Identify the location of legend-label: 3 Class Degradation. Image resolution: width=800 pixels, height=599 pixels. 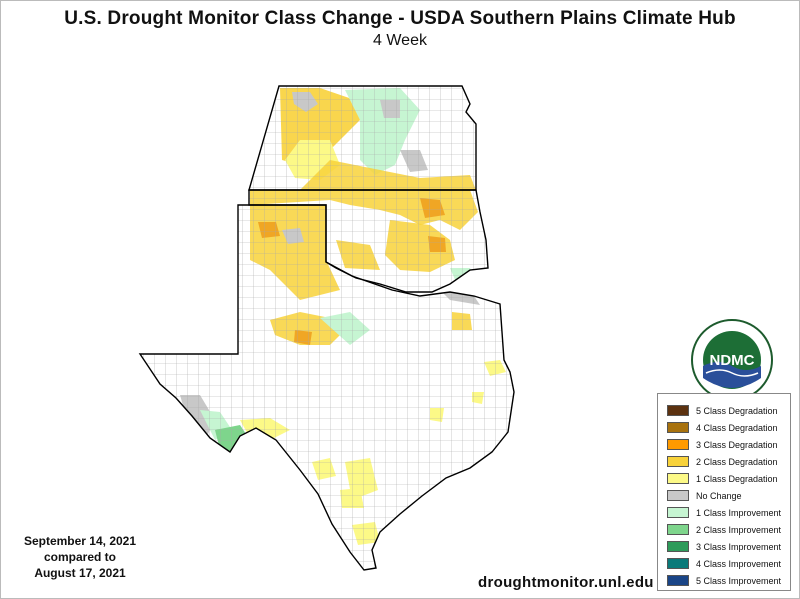
(737, 444).